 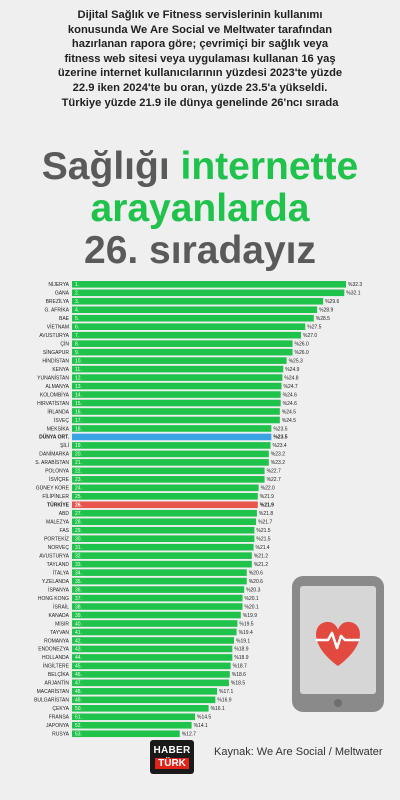 What do you see at coordinates (226, 692) in the screenshot?
I see `value-label: %17.1` at bounding box center [226, 692].